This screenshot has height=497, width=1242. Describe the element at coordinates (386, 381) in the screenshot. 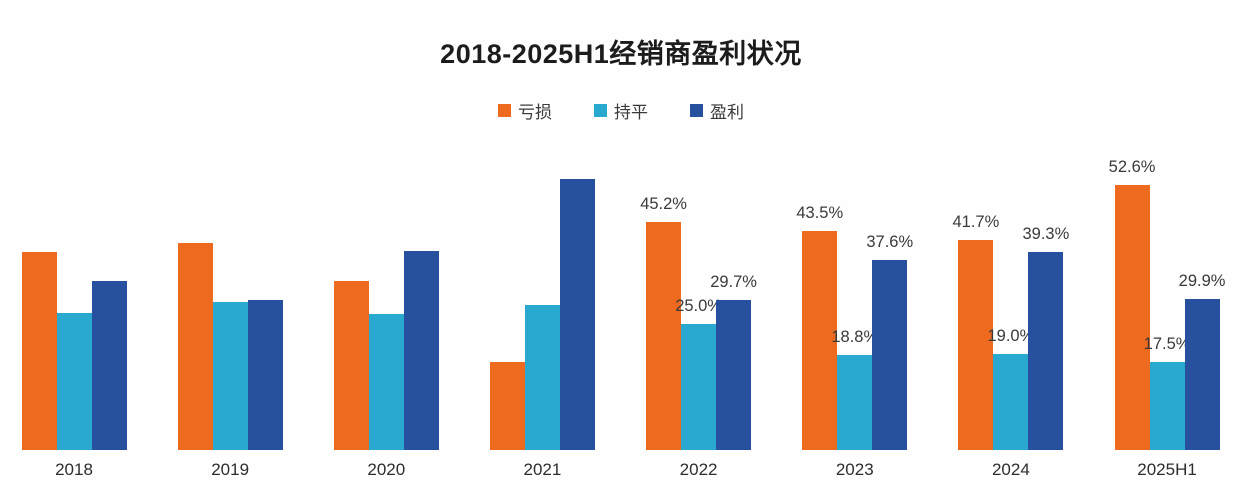

I see `bar-2020-even` at that location.